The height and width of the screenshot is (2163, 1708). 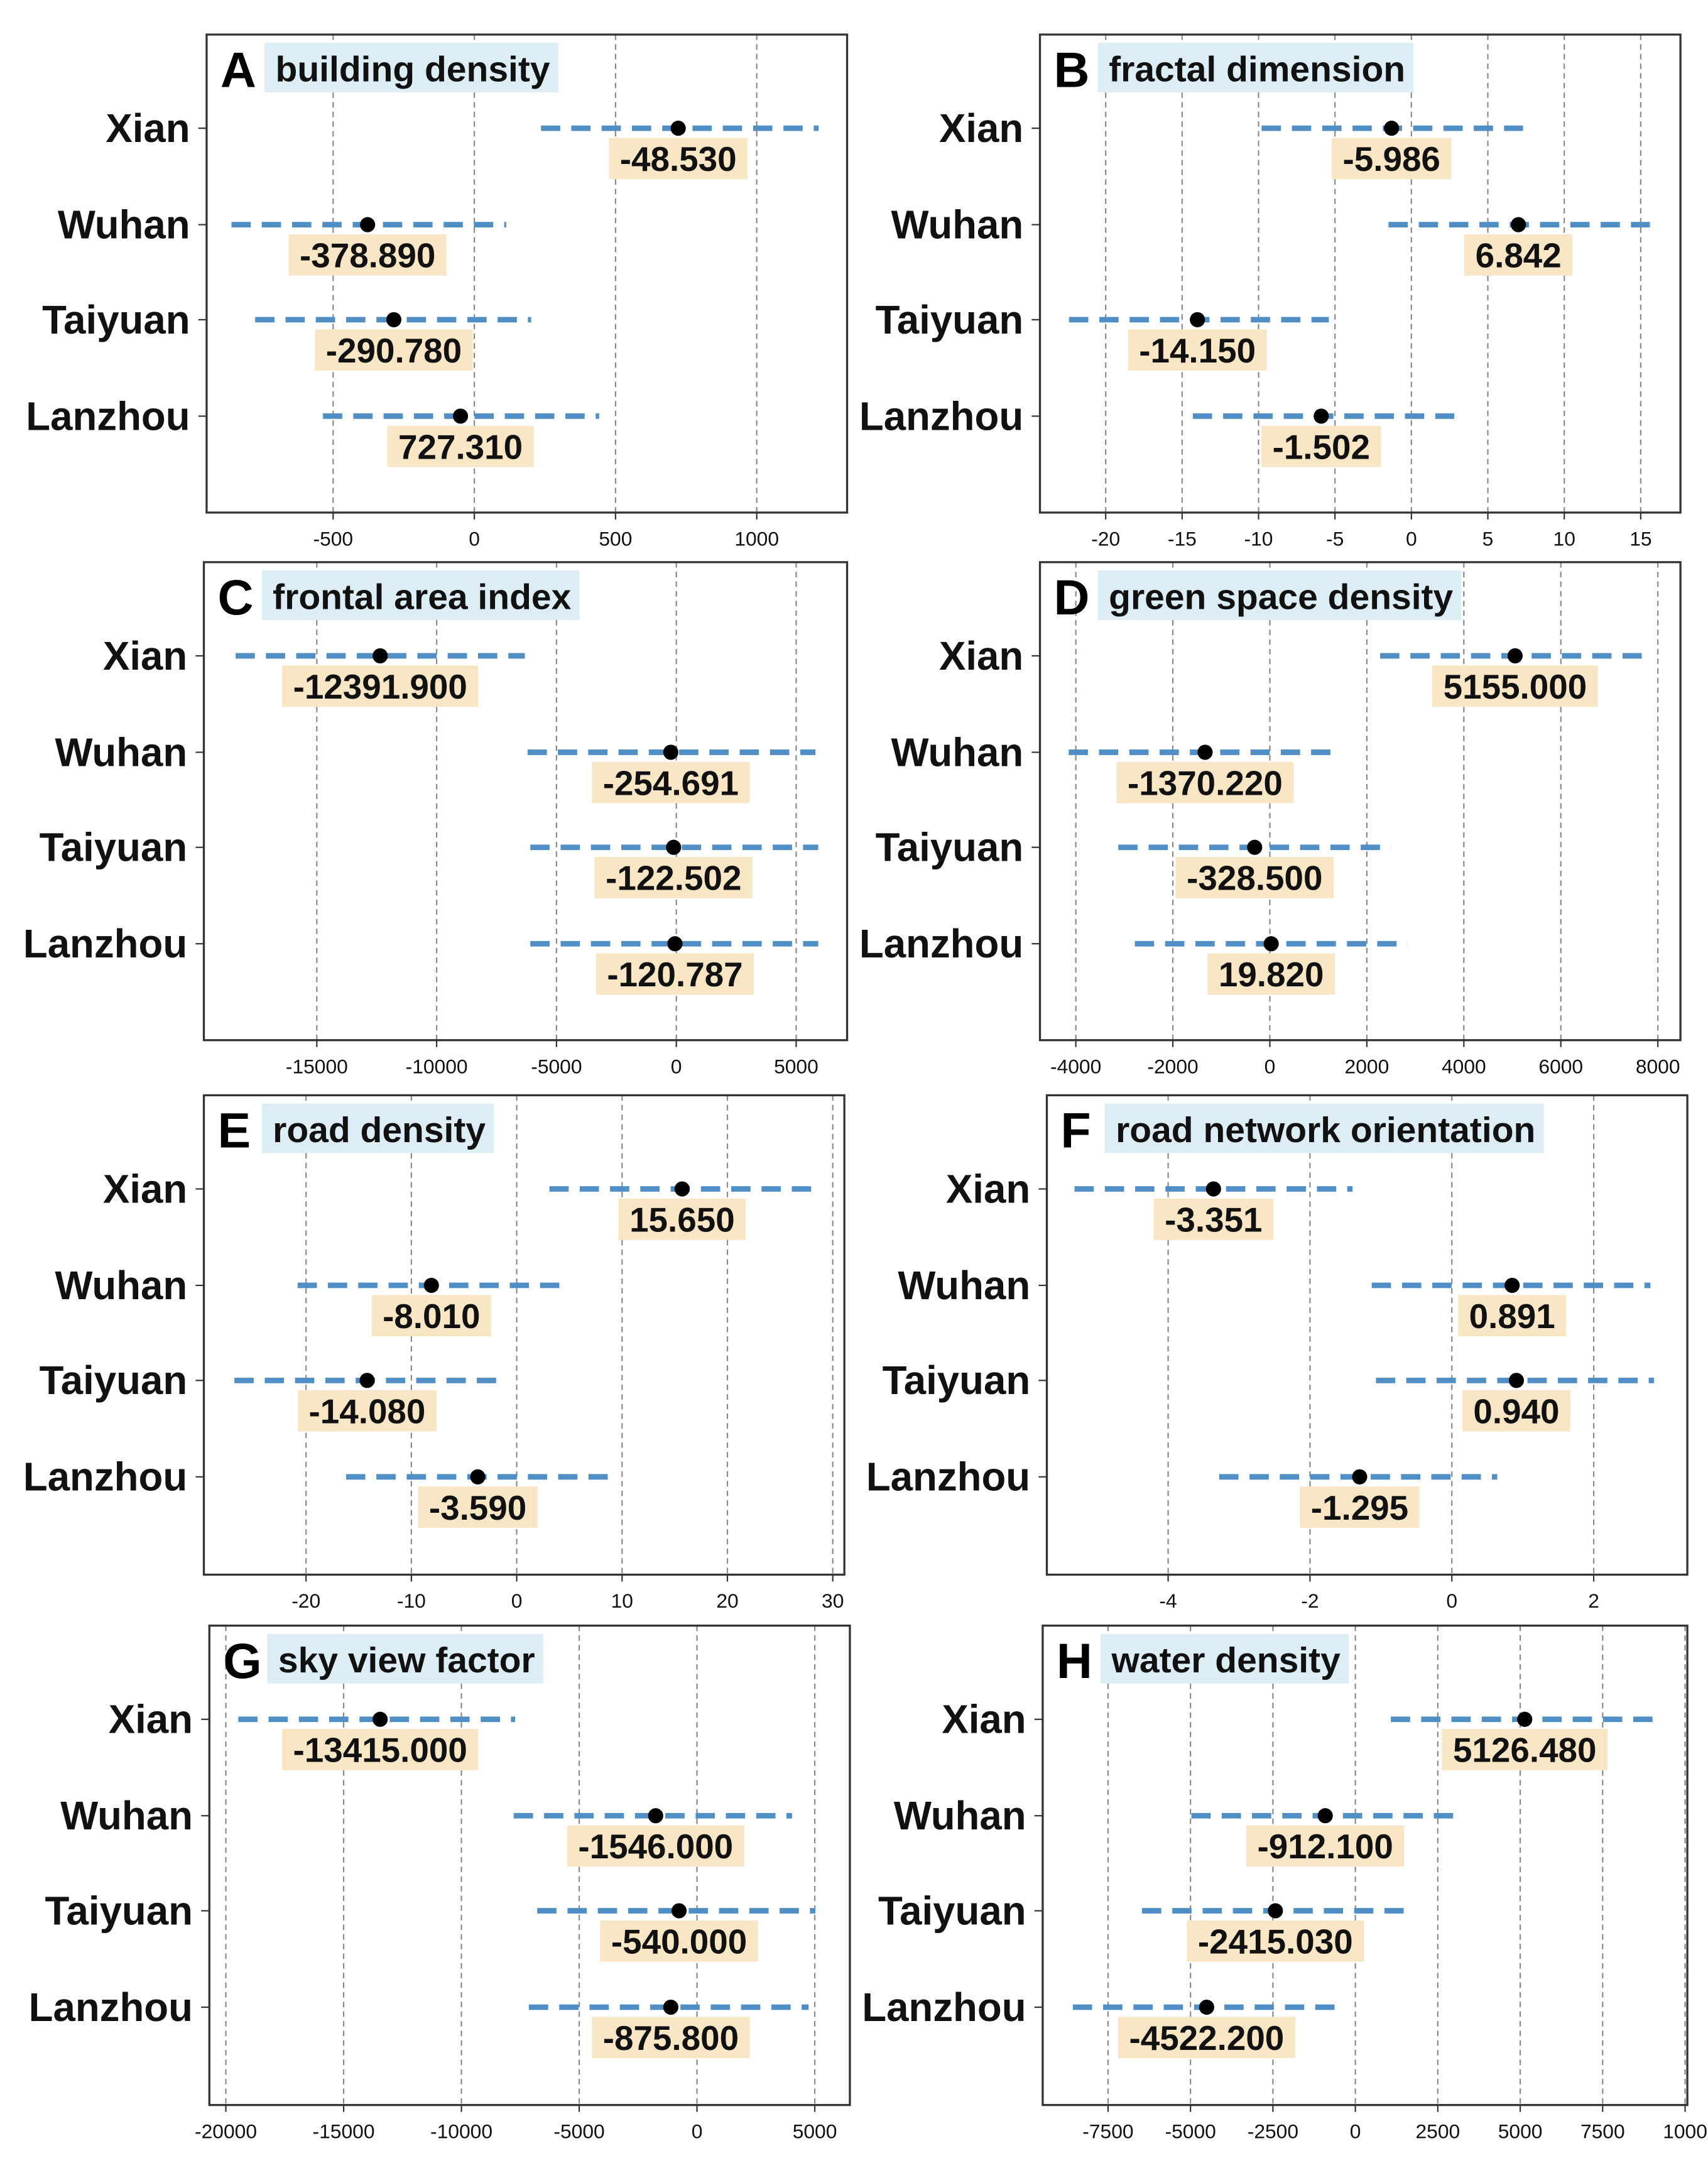 I want to click on value-label: -8.010, so click(x=431, y=1316).